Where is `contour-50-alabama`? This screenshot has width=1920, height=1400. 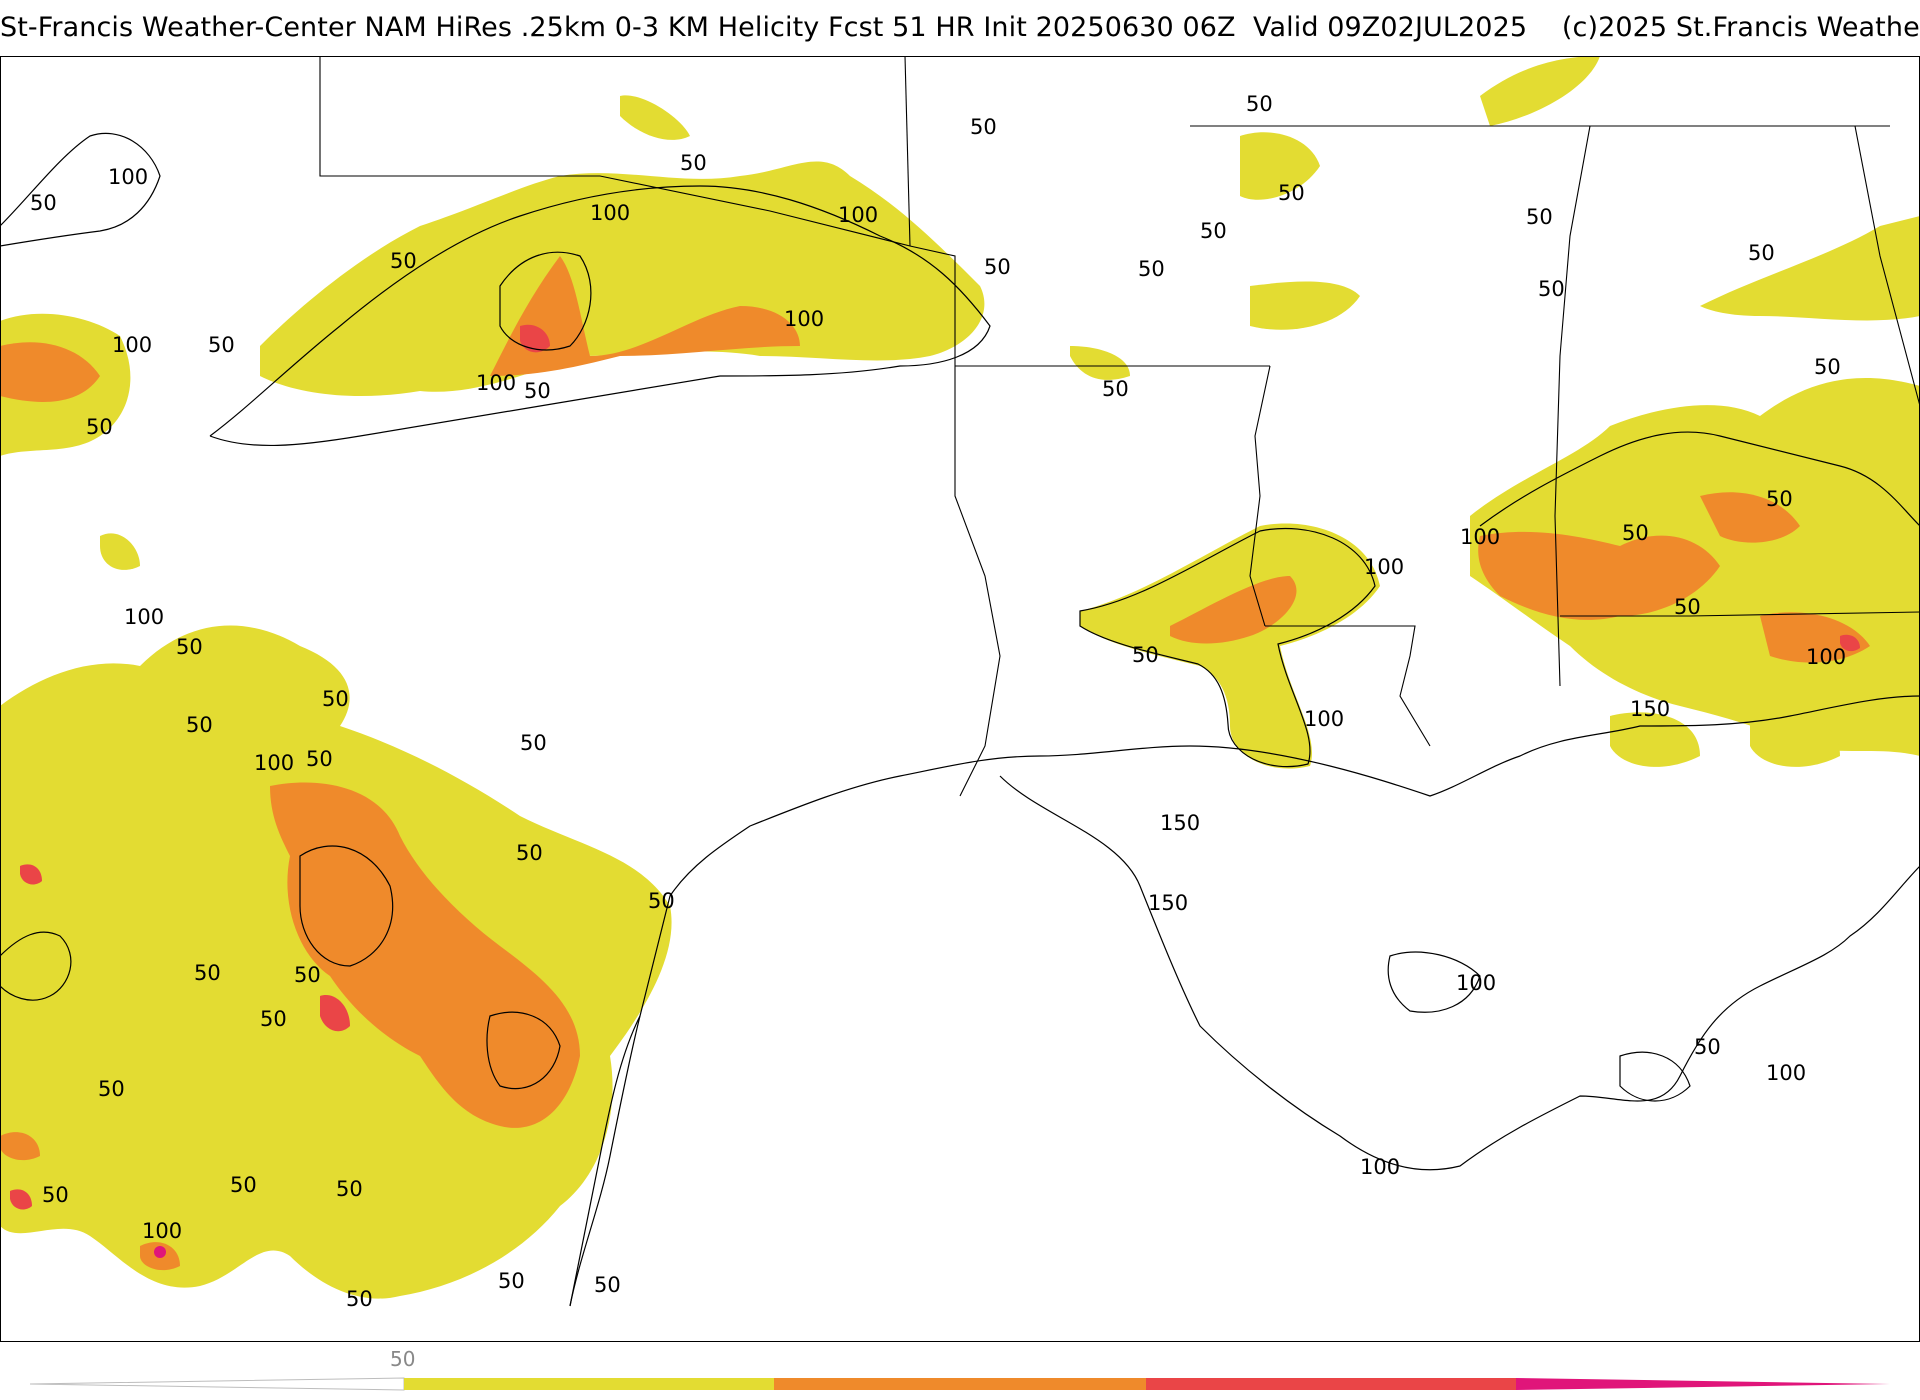
contour-50-alabama is located at coordinates (1699, 479).